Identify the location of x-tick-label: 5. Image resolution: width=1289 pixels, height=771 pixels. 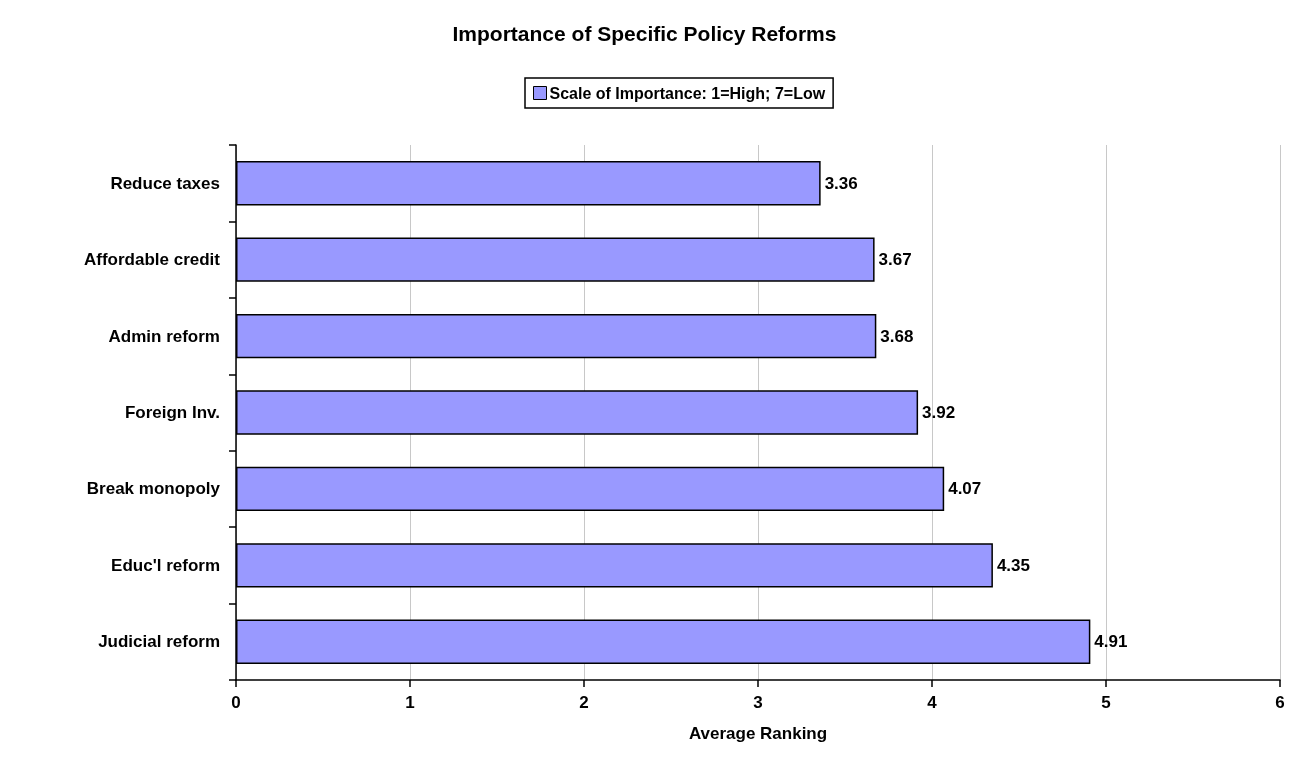
(1106, 702).